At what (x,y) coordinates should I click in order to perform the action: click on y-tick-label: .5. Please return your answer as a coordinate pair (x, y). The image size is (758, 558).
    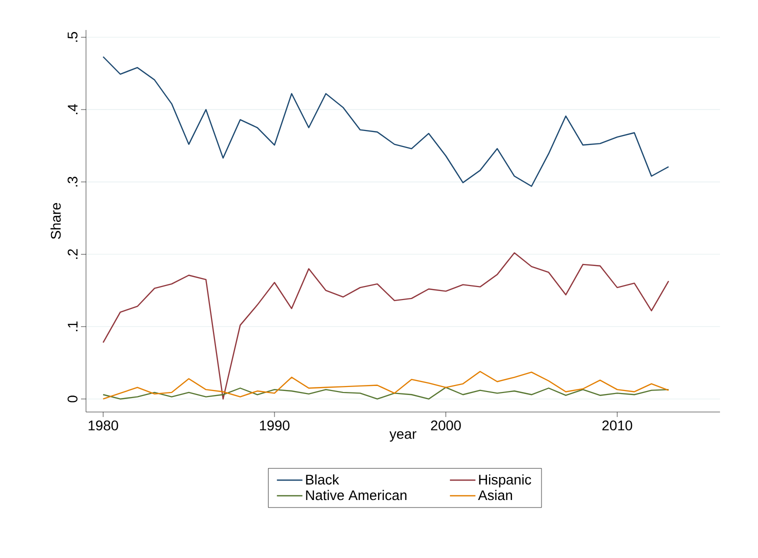
    Looking at the image, I should click on (73, 37).